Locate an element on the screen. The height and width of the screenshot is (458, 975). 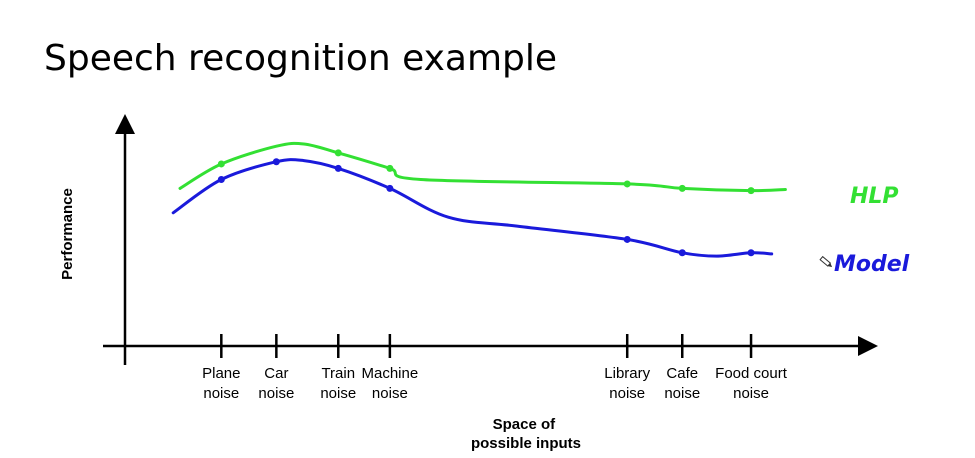
x-tick-label-line: Cafe is located at coordinates (682, 373).